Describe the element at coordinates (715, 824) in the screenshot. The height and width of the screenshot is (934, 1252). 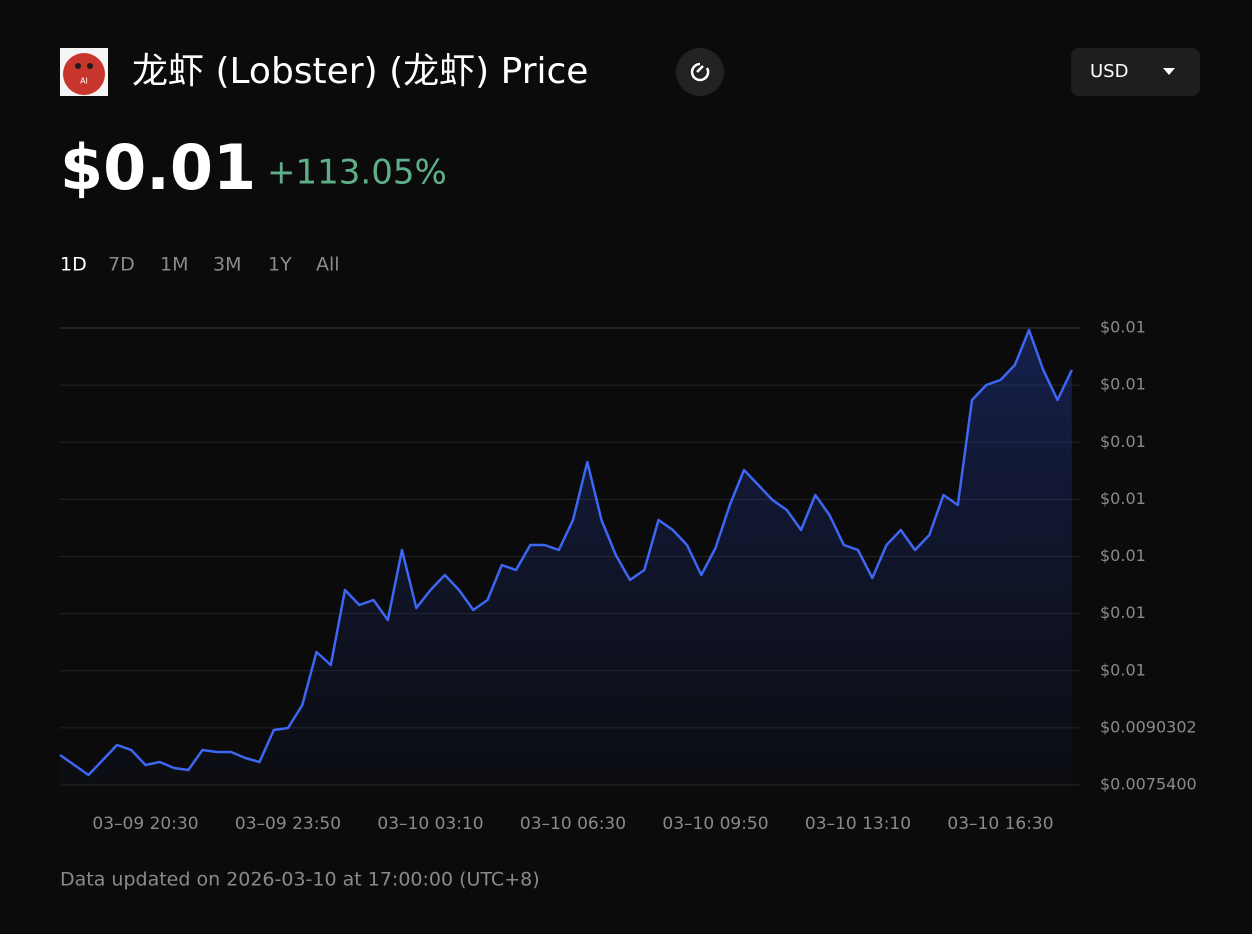
I see `x-tick-label: 03–10 09:50` at that location.